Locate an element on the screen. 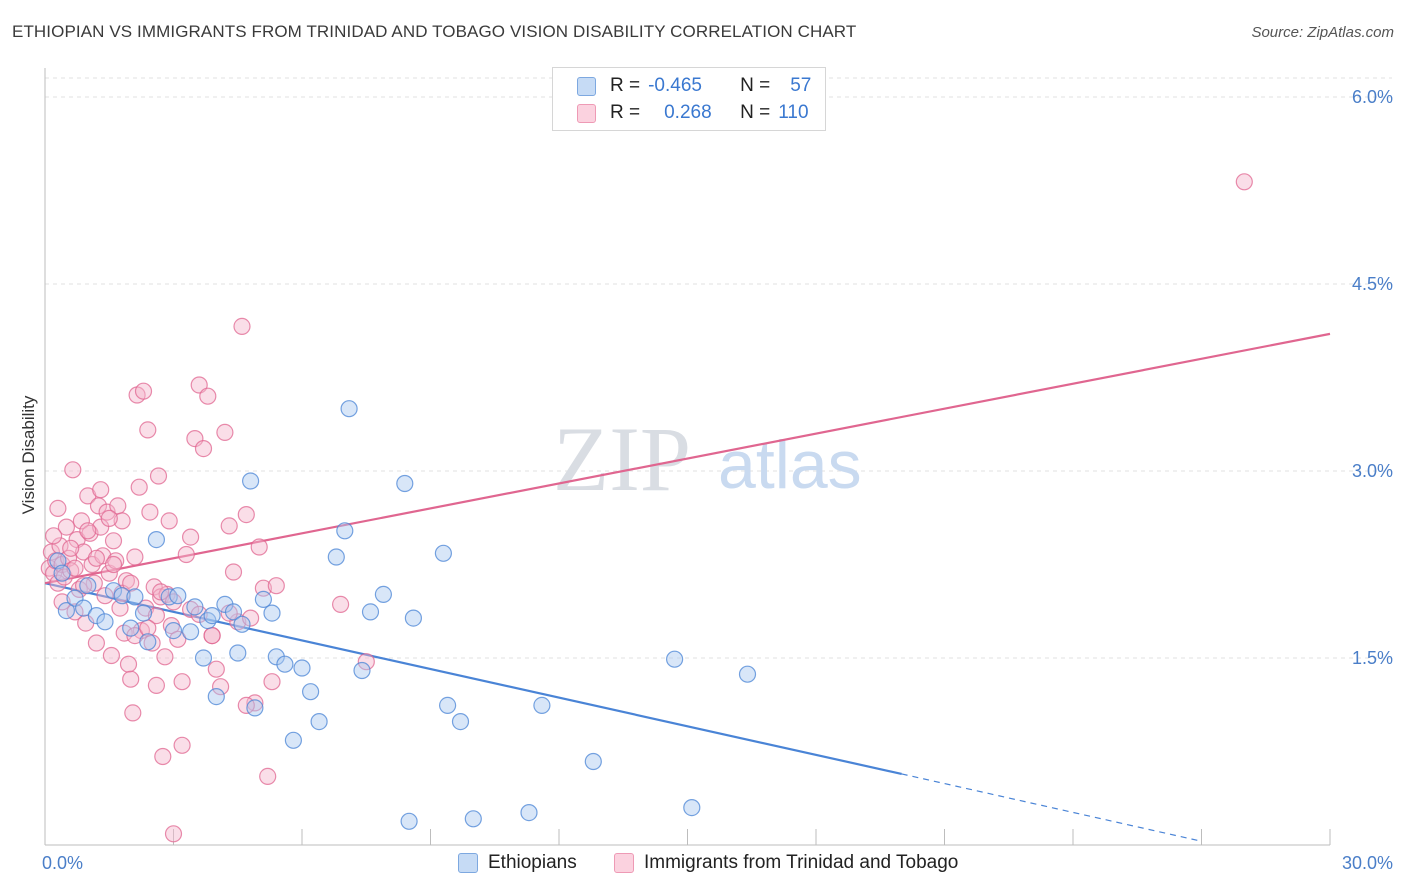 The image size is (1406, 892). legend-row-ethiopians: R = -0.465 N = 57 is located at coordinates (694, 86).